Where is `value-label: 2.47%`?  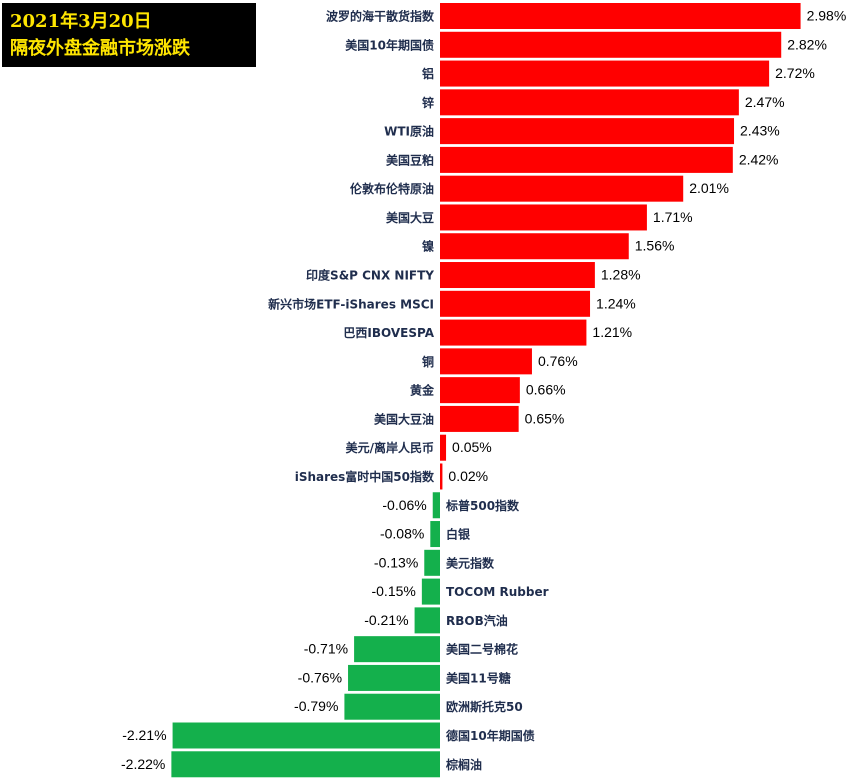
value-label: 2.47% is located at coordinates (765, 102).